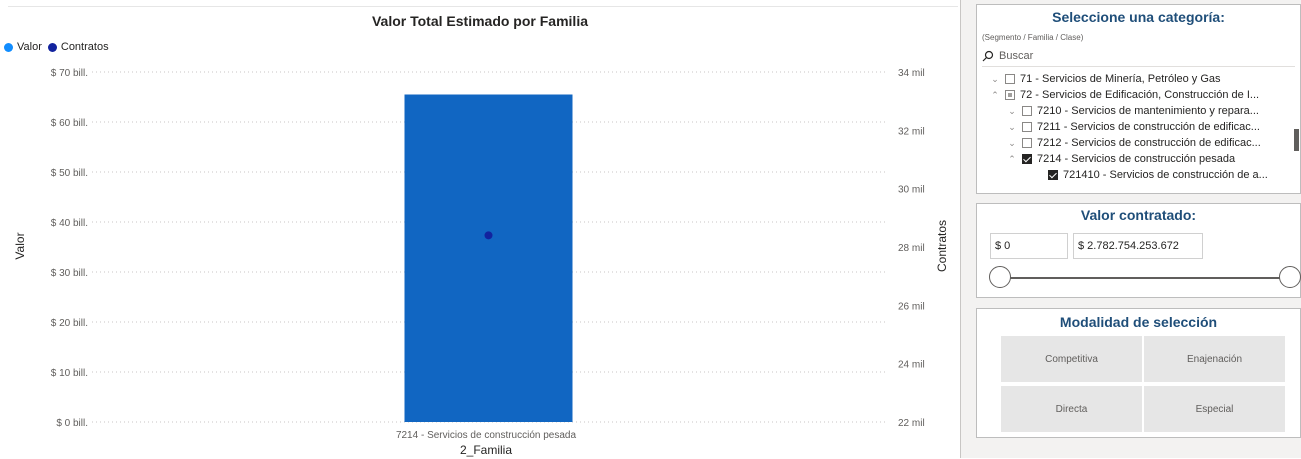 This screenshot has height=459, width=1301. What do you see at coordinates (911, 190) in the screenshot?
I see `y-right-tick-label: 30 mil` at bounding box center [911, 190].